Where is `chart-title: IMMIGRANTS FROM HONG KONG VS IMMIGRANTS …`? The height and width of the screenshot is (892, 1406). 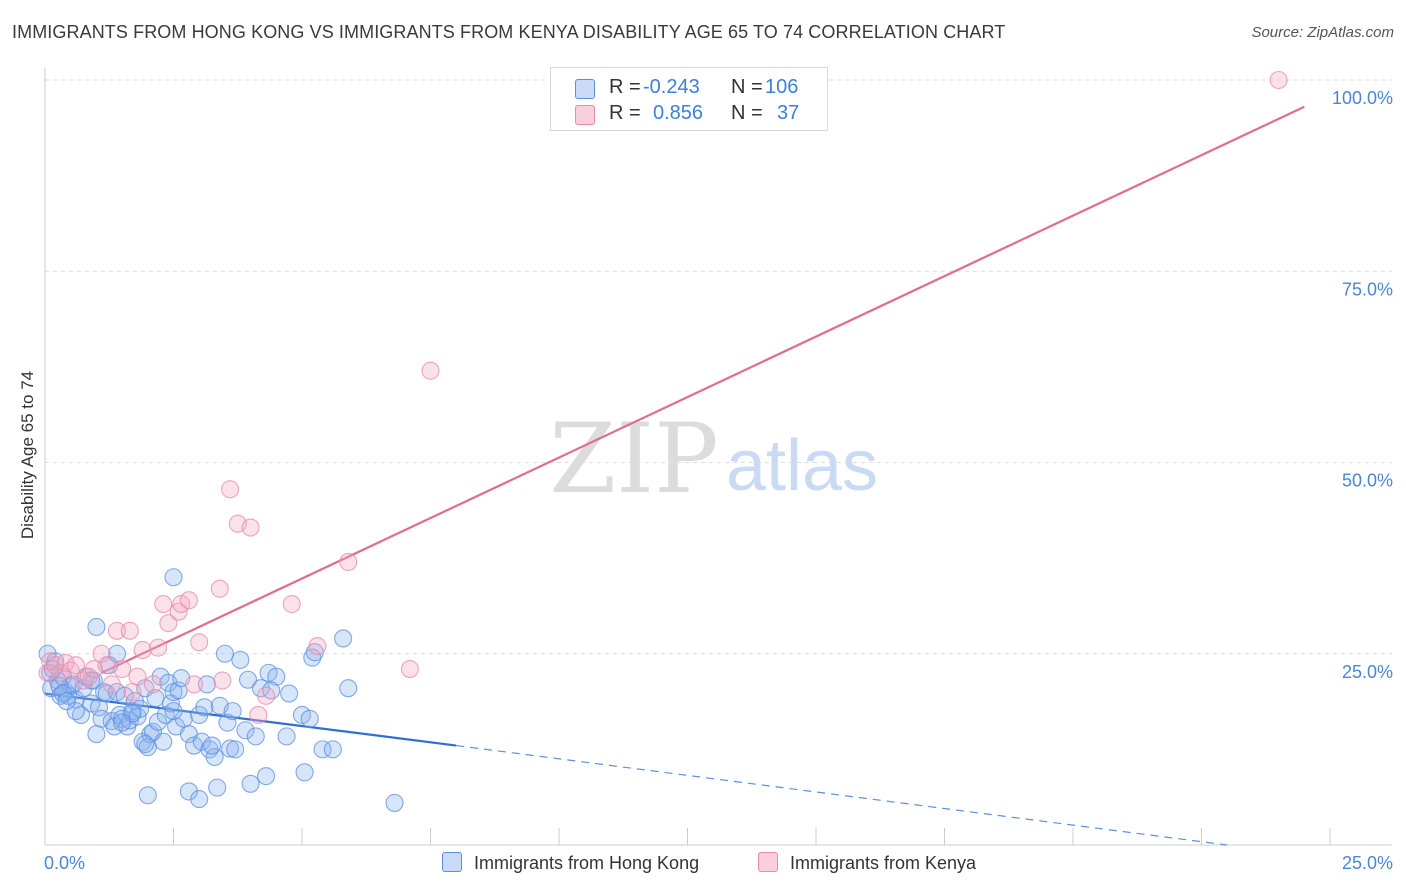
chart-title: IMMIGRANTS FROM HONG KONG VS IMMIGRANTS … is located at coordinates (509, 32).